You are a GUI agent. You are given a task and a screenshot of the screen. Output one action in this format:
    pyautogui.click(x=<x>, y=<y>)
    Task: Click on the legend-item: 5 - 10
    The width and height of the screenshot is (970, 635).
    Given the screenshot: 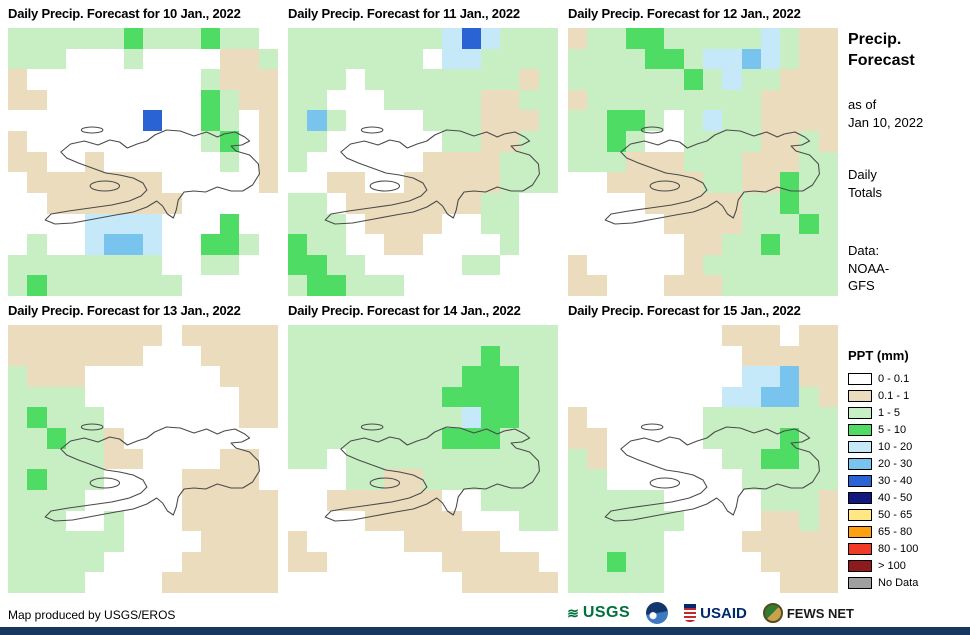 What is the action you would take?
    pyautogui.click(x=883, y=429)
    